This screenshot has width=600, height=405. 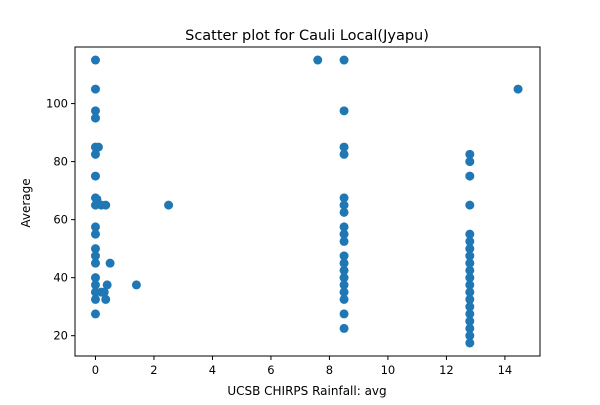 What do you see at coordinates (60, 278) in the screenshot?
I see `y-tick-label: 40` at bounding box center [60, 278].